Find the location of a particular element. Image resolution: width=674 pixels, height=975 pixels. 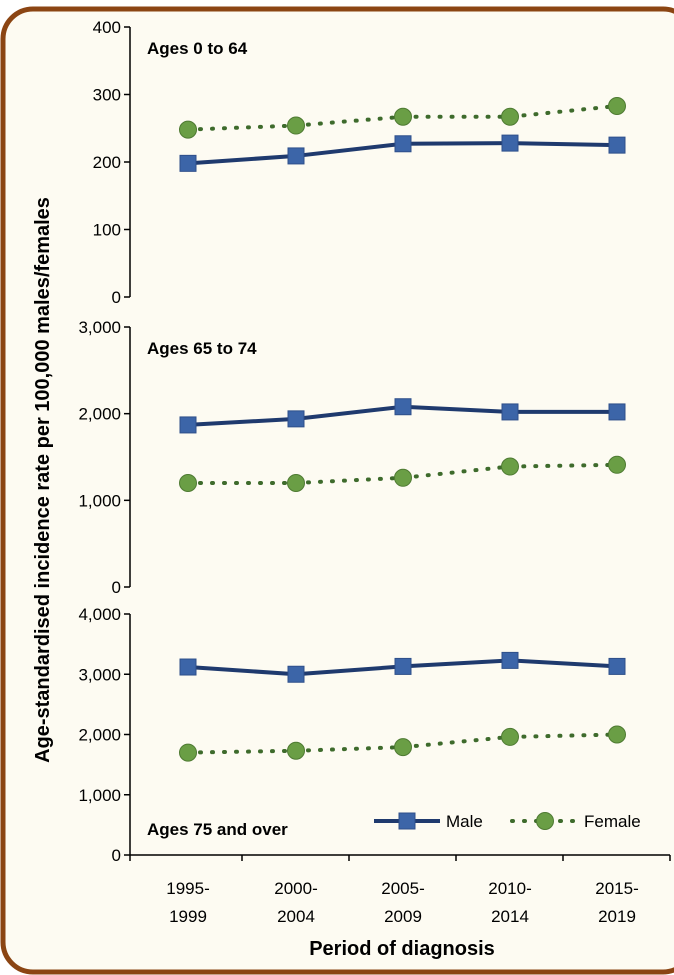

x-tick-label: 2005- is located at coordinates (402, 888).